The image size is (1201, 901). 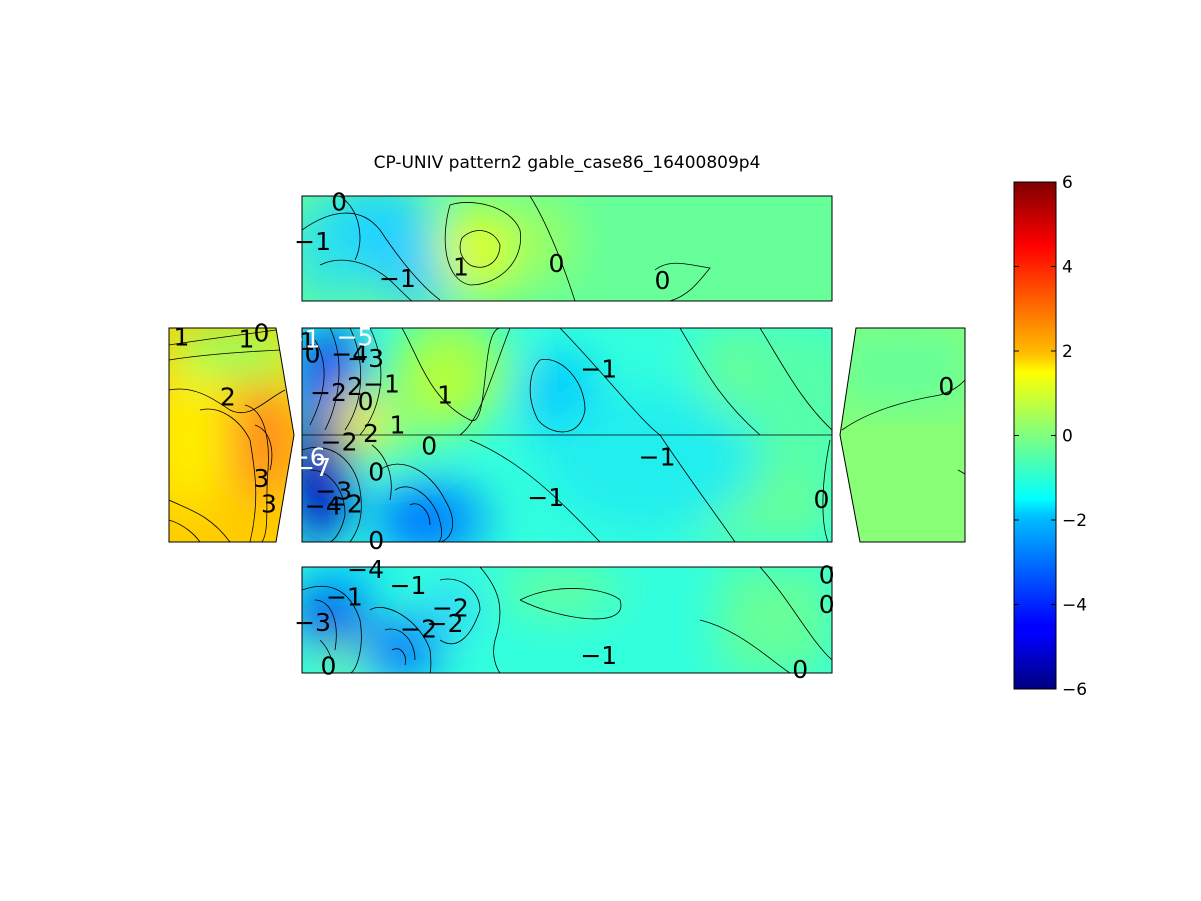 I want to click on panel-bottom-border, so click(x=567, y=620).